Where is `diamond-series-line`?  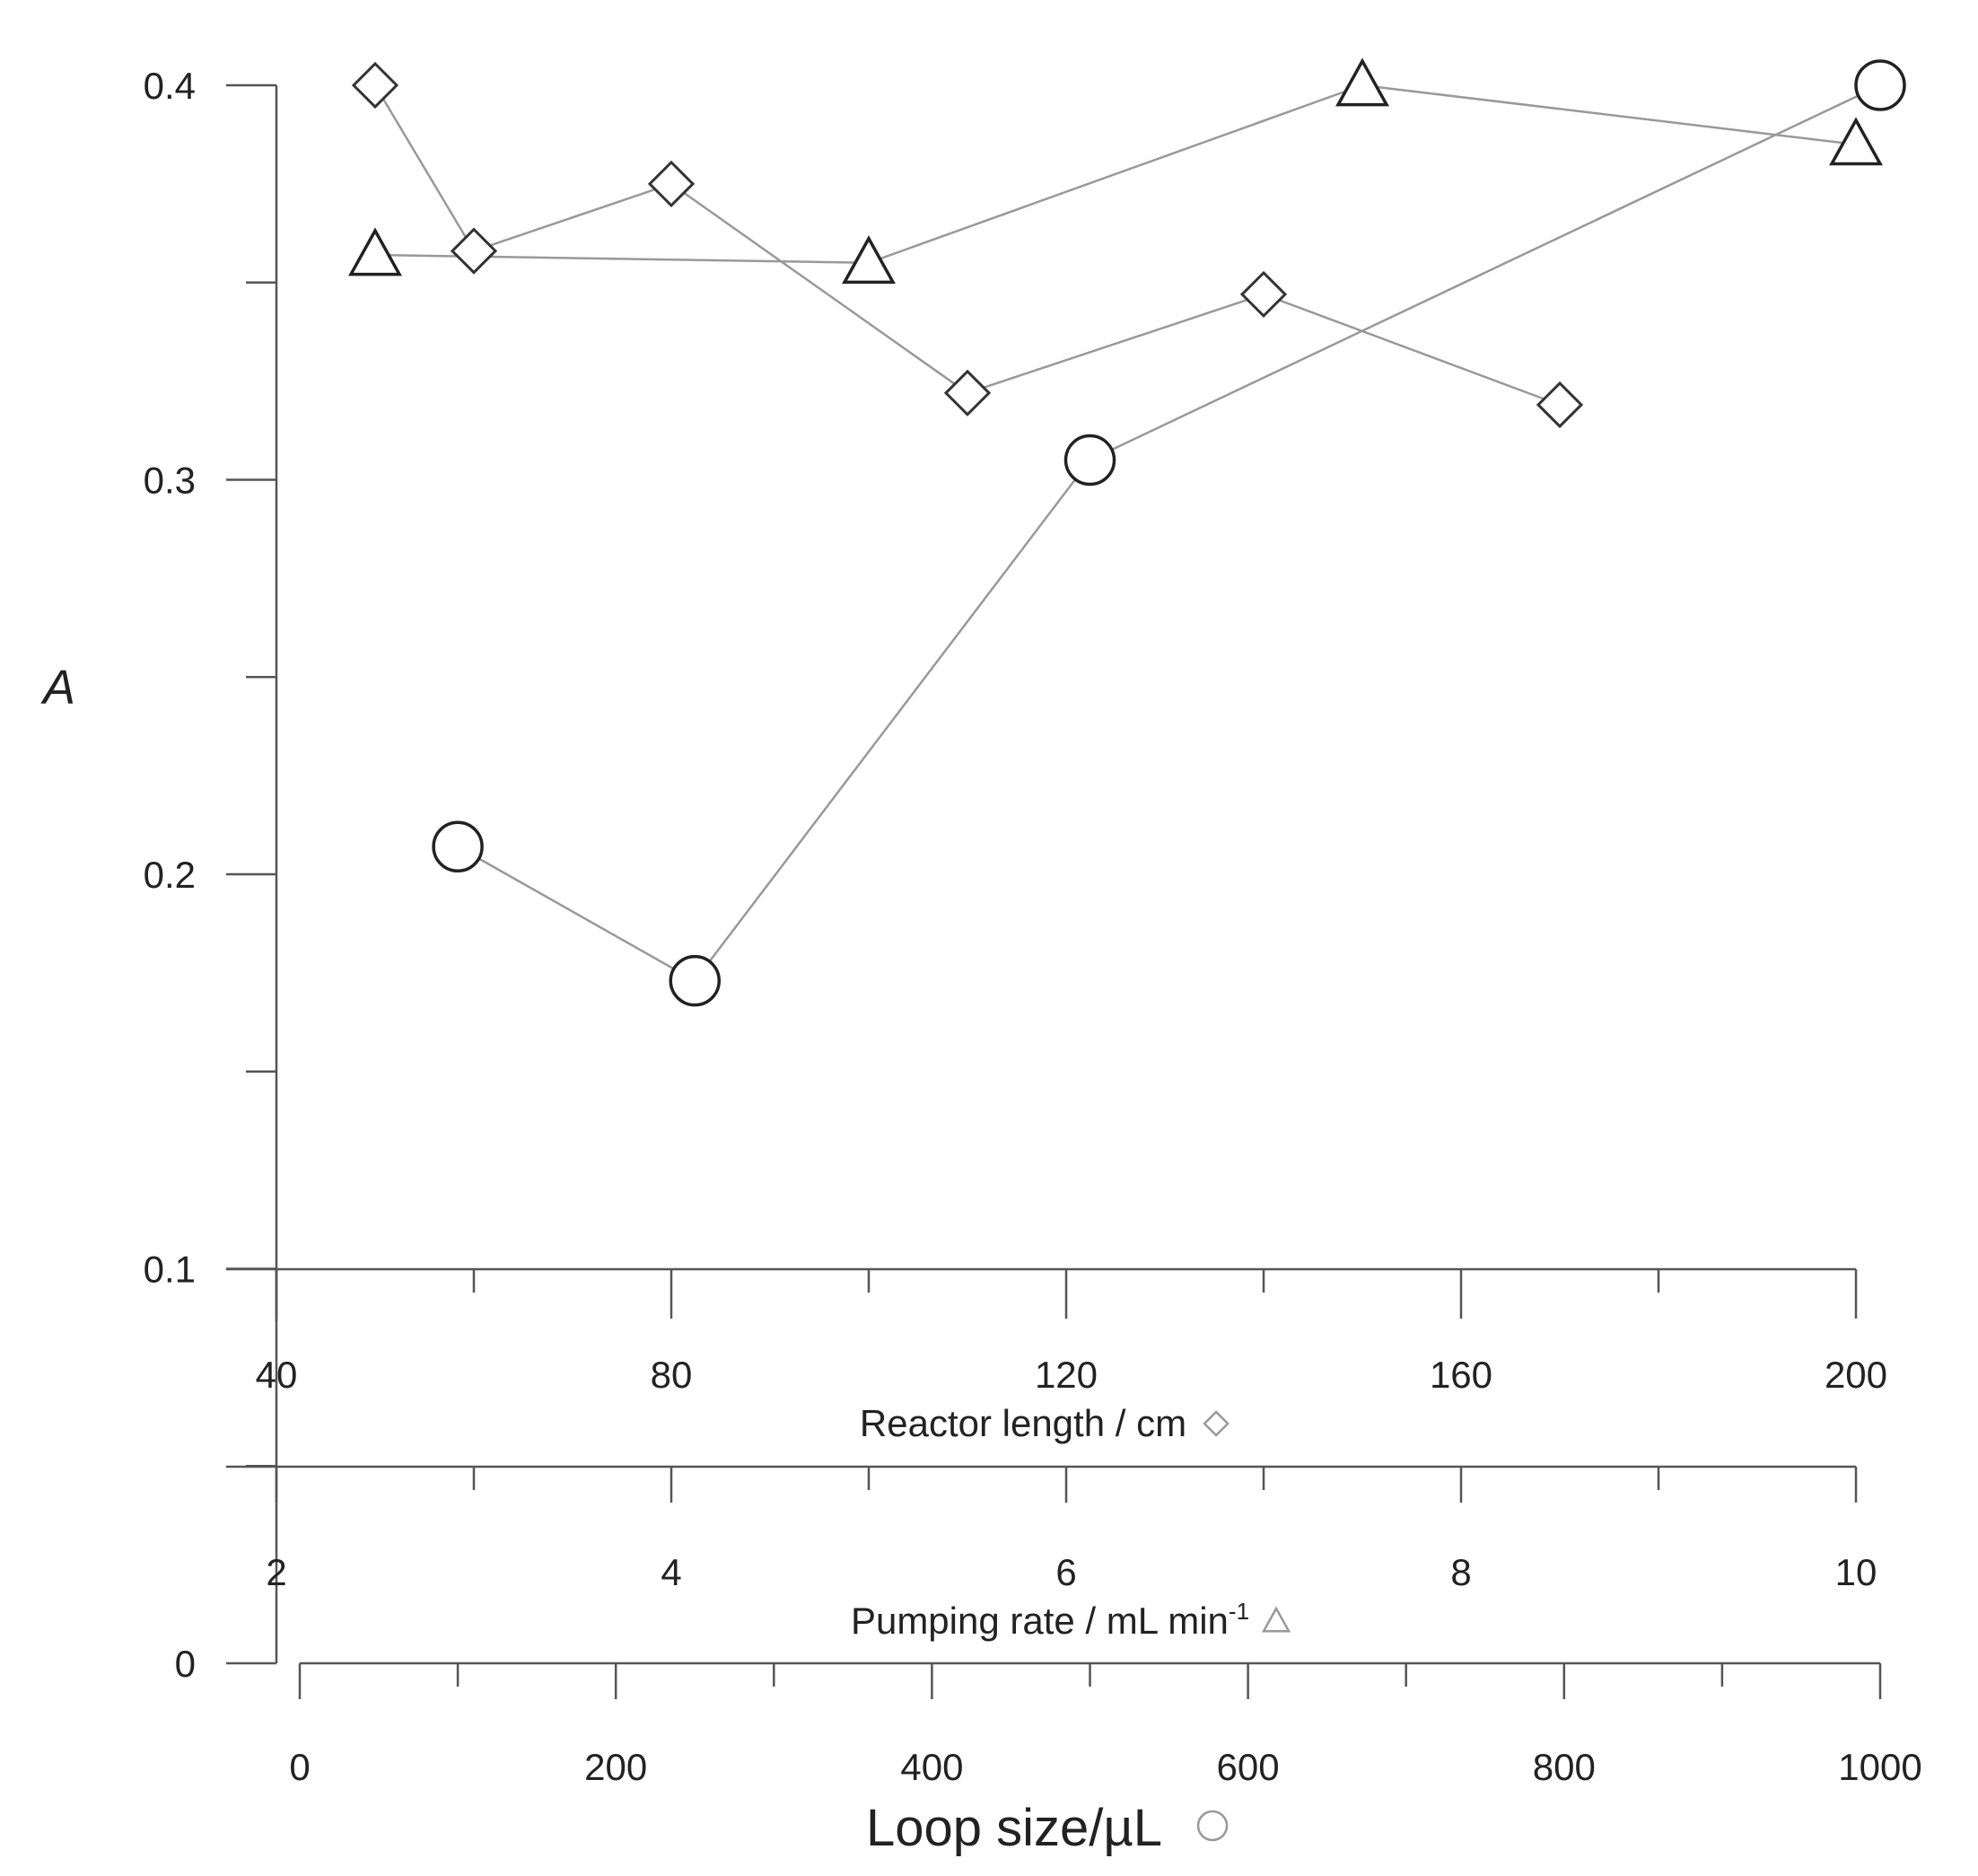
diamond-series-line is located at coordinates (967, 245).